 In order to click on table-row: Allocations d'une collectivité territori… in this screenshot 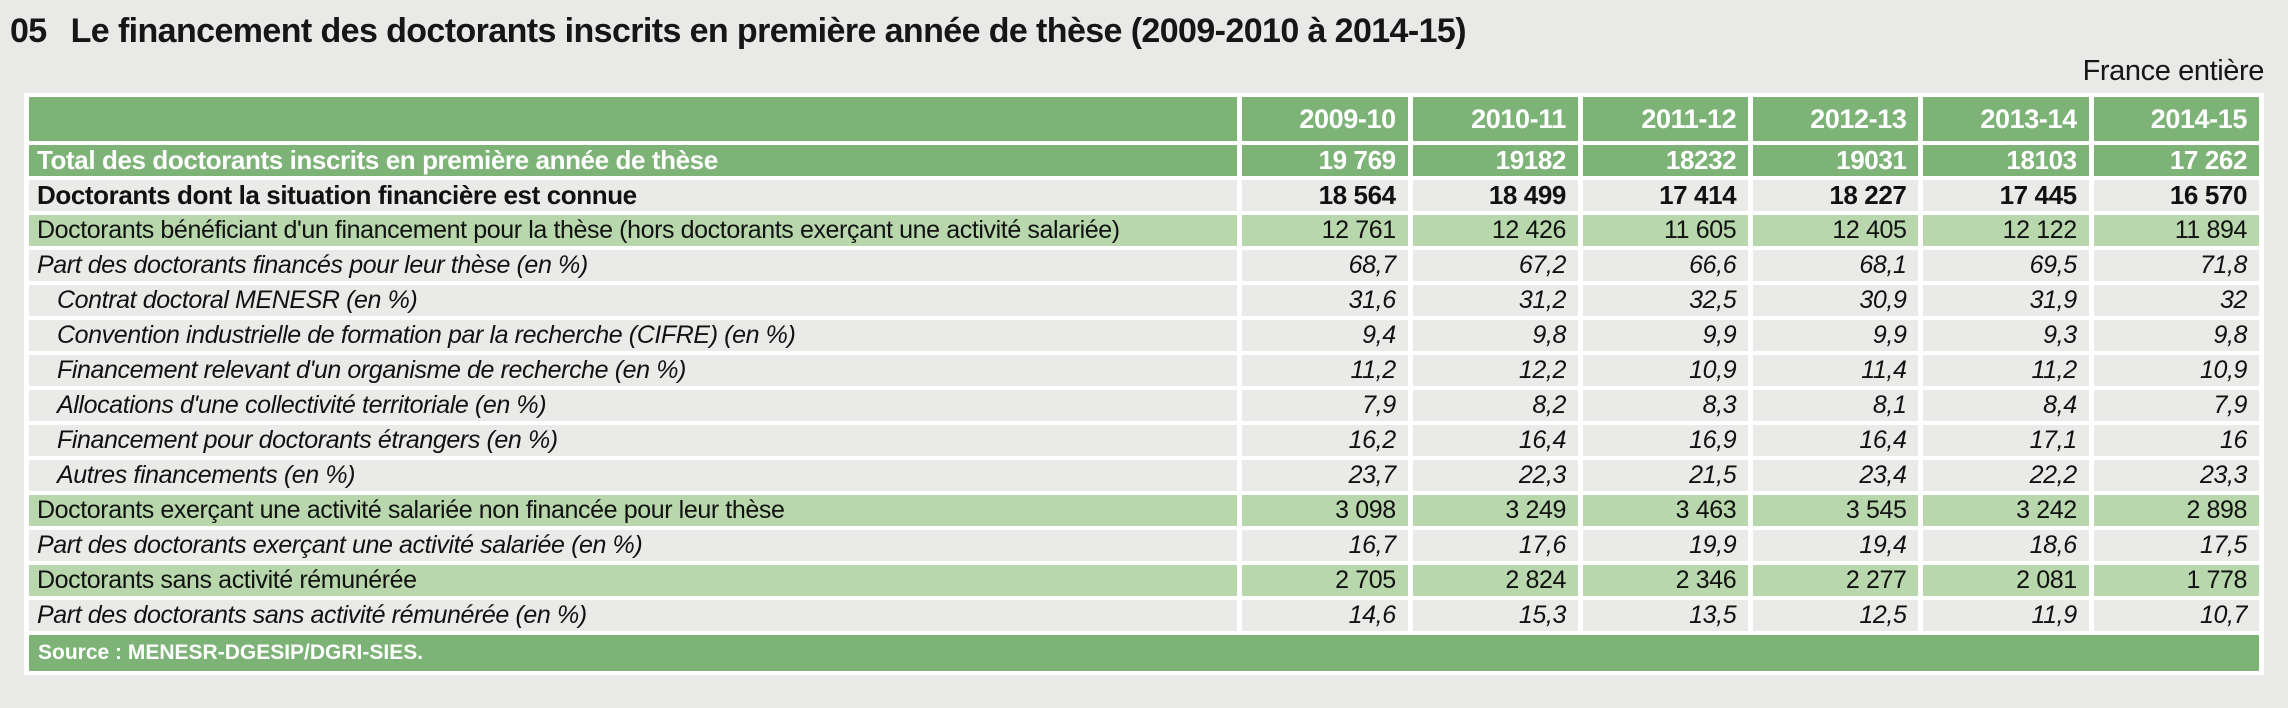, I will do `click(1144, 405)`.